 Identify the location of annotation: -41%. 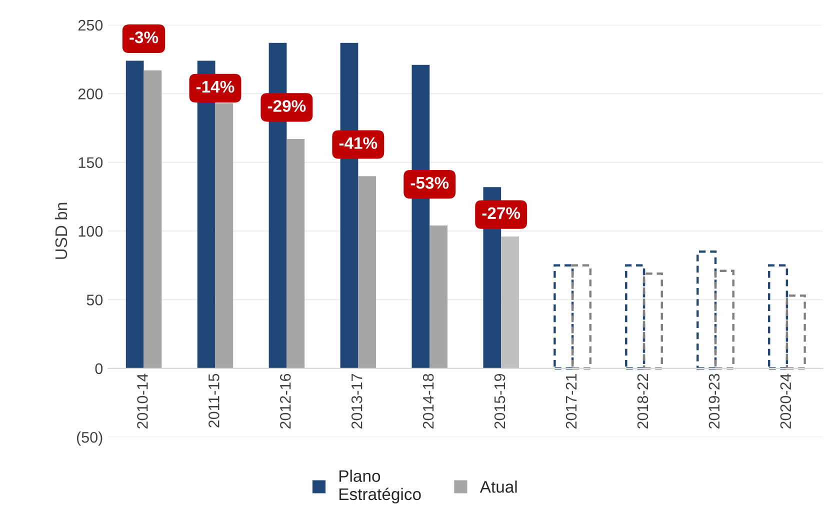
(358, 143).